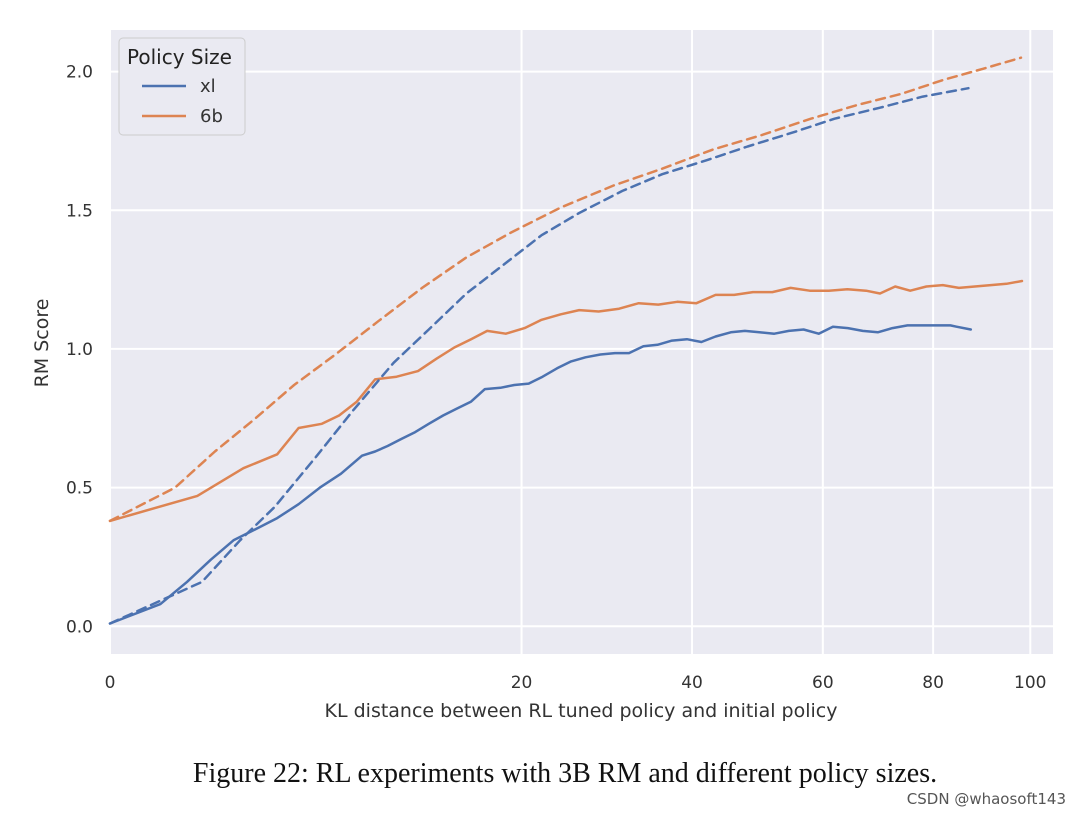 The height and width of the screenshot is (814, 1080). Describe the element at coordinates (522, 683) in the screenshot. I see `x-tick-label: 20` at that location.